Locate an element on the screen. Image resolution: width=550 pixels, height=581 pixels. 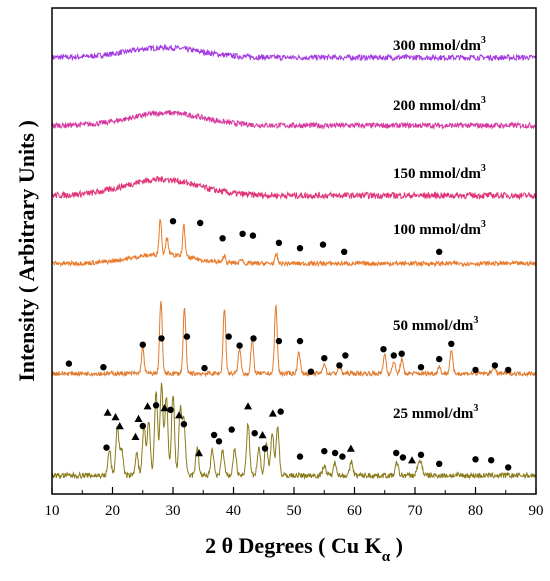
x-tick-label-4: 50 is located at coordinates (294, 511).